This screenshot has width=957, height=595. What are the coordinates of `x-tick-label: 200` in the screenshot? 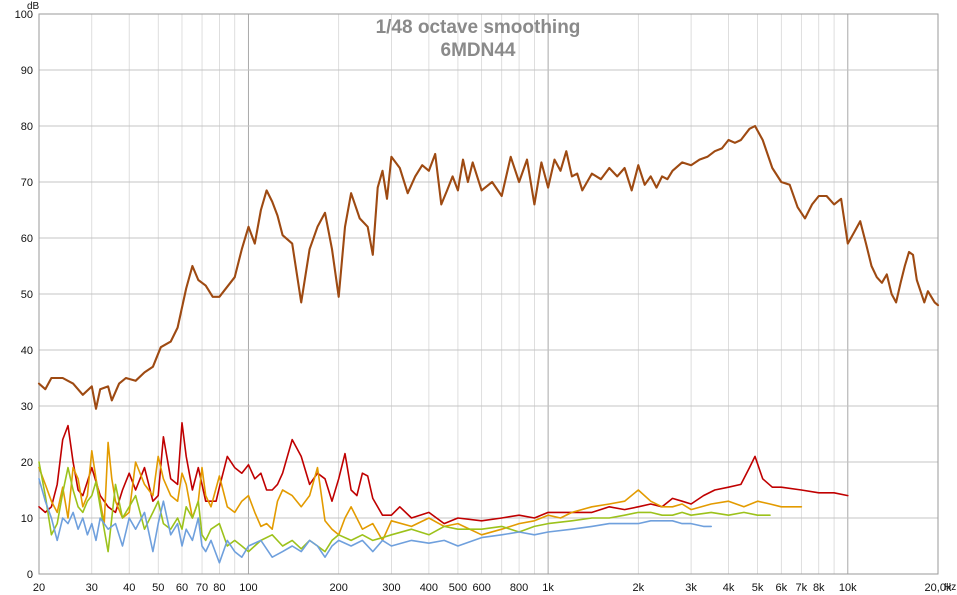 It's located at (338, 588).